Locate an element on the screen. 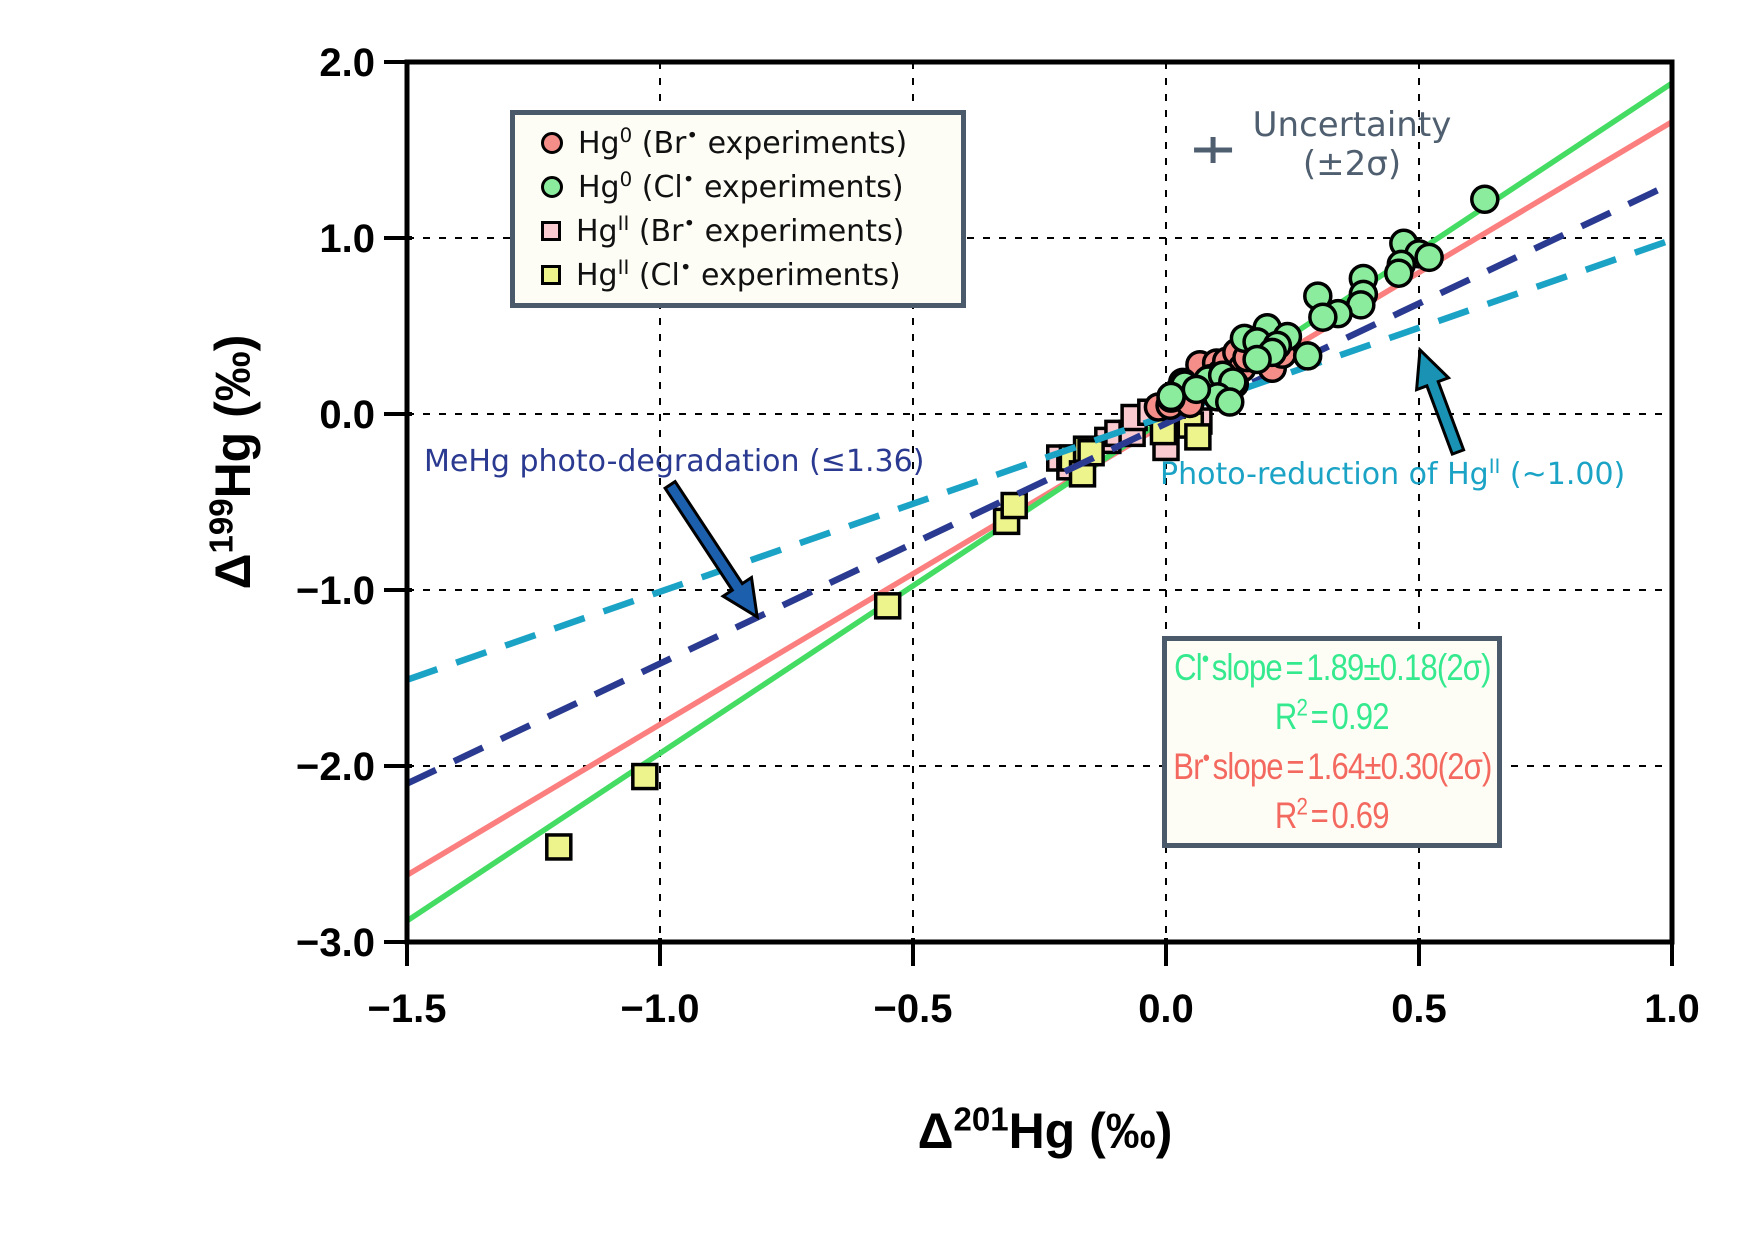  legend-item-hgii-cl: HgII (Cl• experiments) is located at coordinates (748, 274).